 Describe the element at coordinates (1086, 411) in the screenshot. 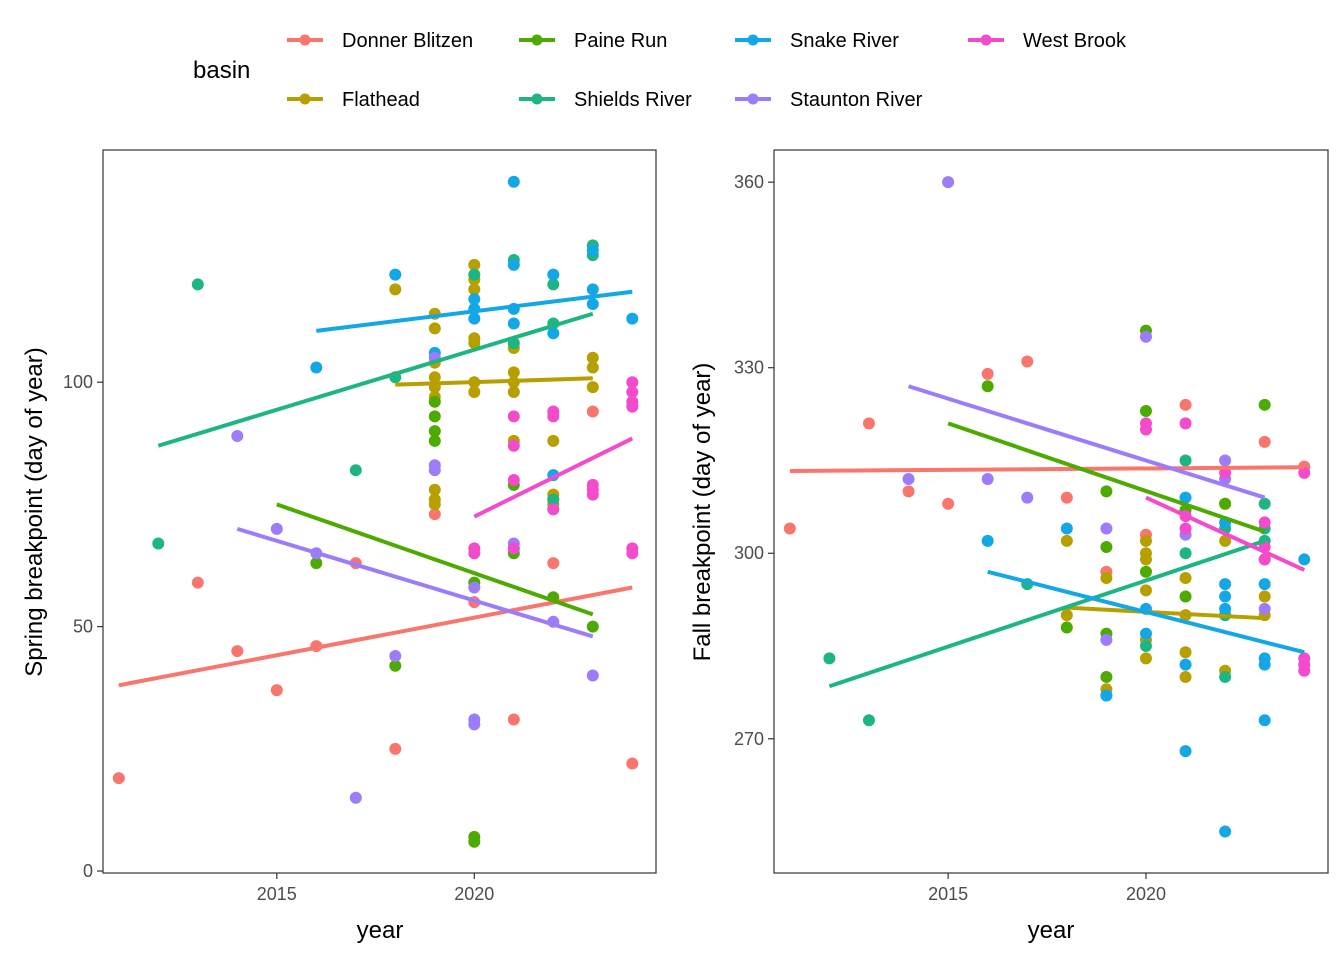

I see `series-staunton-river` at that location.